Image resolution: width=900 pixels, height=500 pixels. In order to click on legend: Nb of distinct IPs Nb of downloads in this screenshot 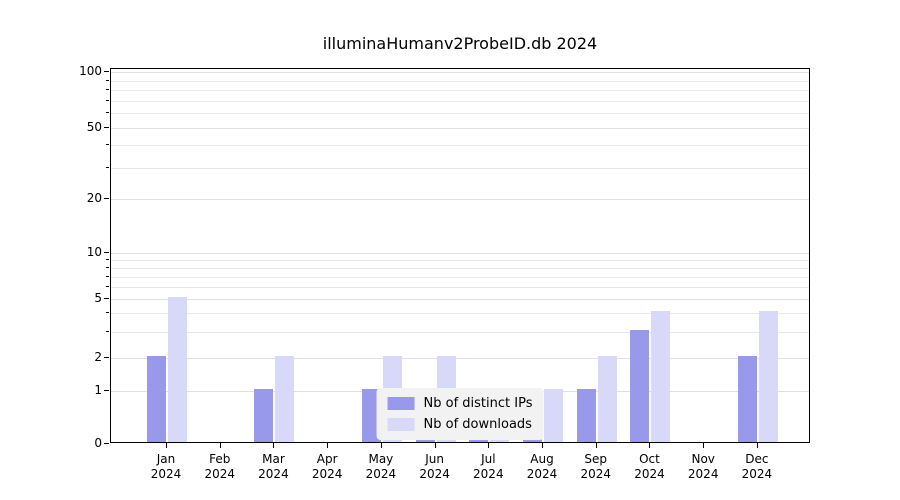, I will do `click(460, 414)`.